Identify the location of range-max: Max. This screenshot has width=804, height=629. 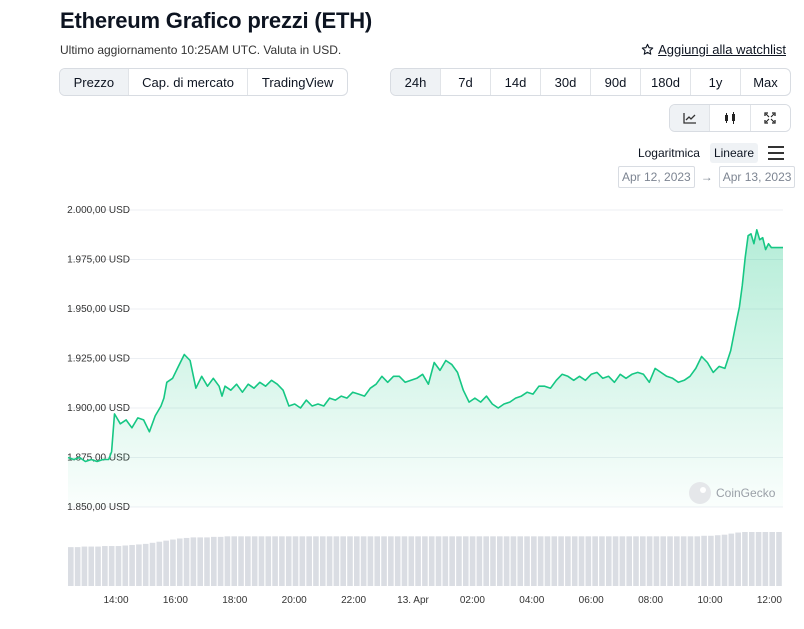
(765, 82).